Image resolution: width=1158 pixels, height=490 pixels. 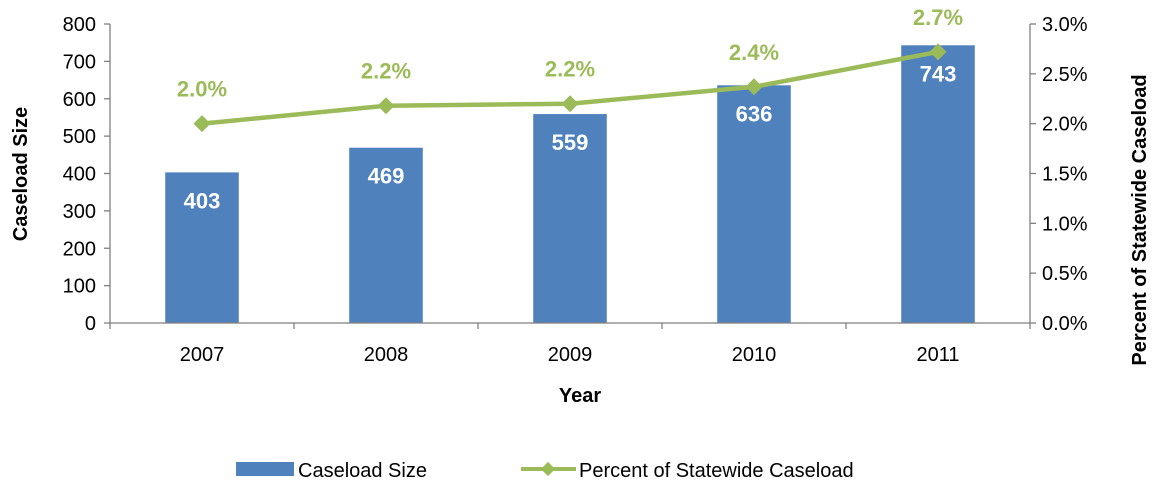 What do you see at coordinates (570, 104) in the screenshot?
I see `percent-marker-2009` at bounding box center [570, 104].